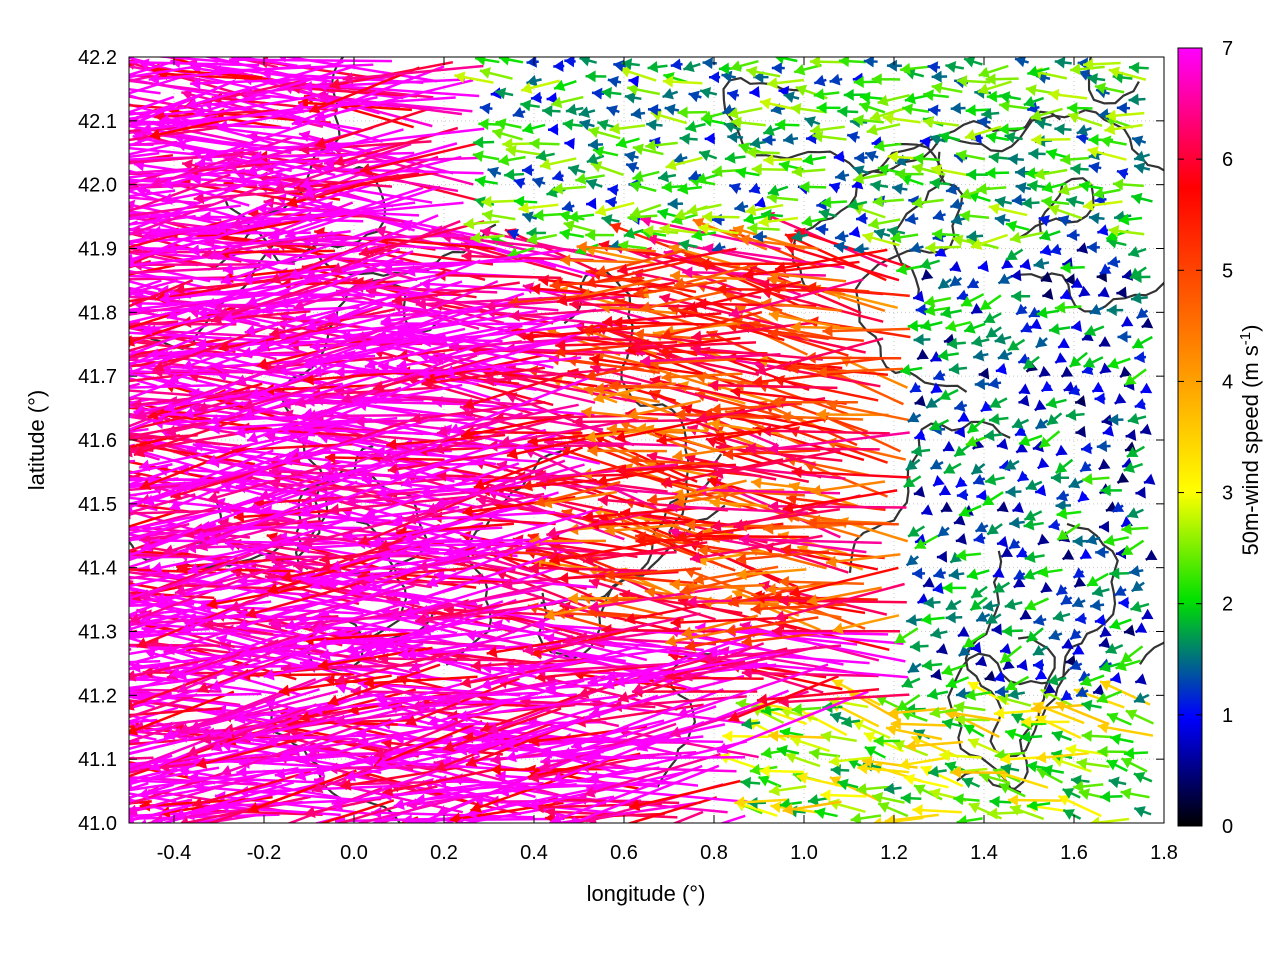  I want to click on x-tick-label: 0.6, so click(624, 853).